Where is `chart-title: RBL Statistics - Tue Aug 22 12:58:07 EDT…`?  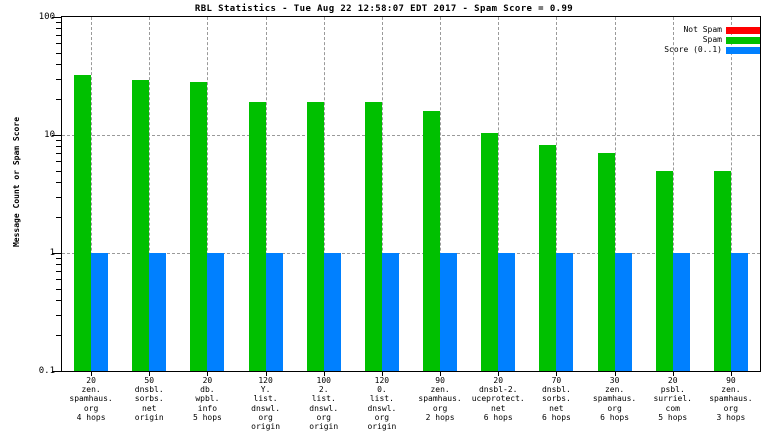 chart-title: RBL Statistics - Tue Aug 22 12:58:07 EDT… is located at coordinates (384, 9).